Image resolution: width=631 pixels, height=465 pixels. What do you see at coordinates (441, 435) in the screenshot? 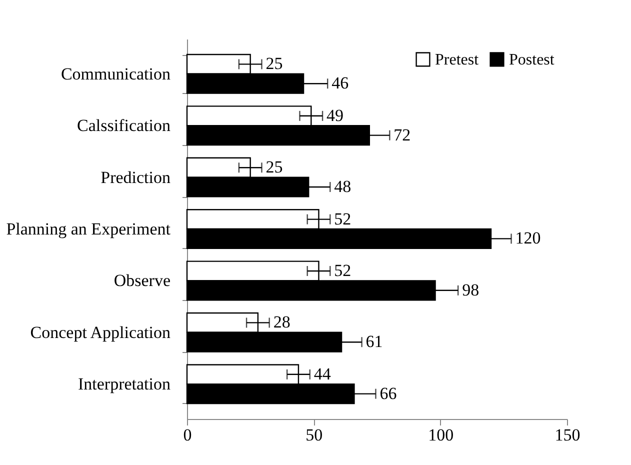
I see `x-tick-label: 100` at bounding box center [441, 435].